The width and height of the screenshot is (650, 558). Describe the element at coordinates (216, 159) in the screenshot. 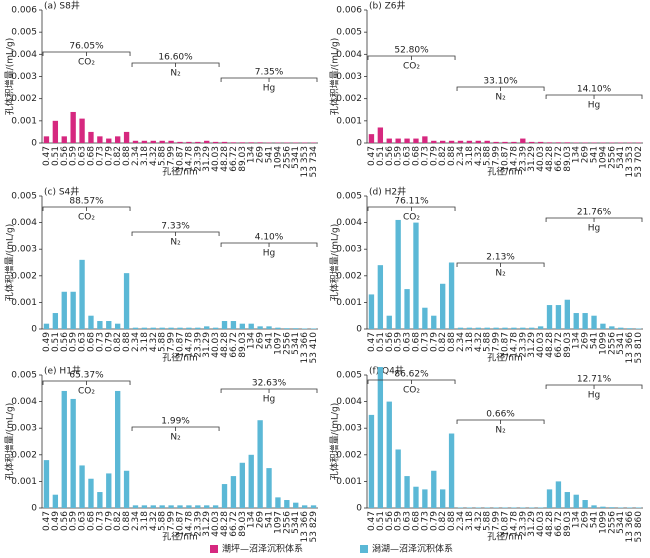

I see `x-tick-label: 40.03` at that location.